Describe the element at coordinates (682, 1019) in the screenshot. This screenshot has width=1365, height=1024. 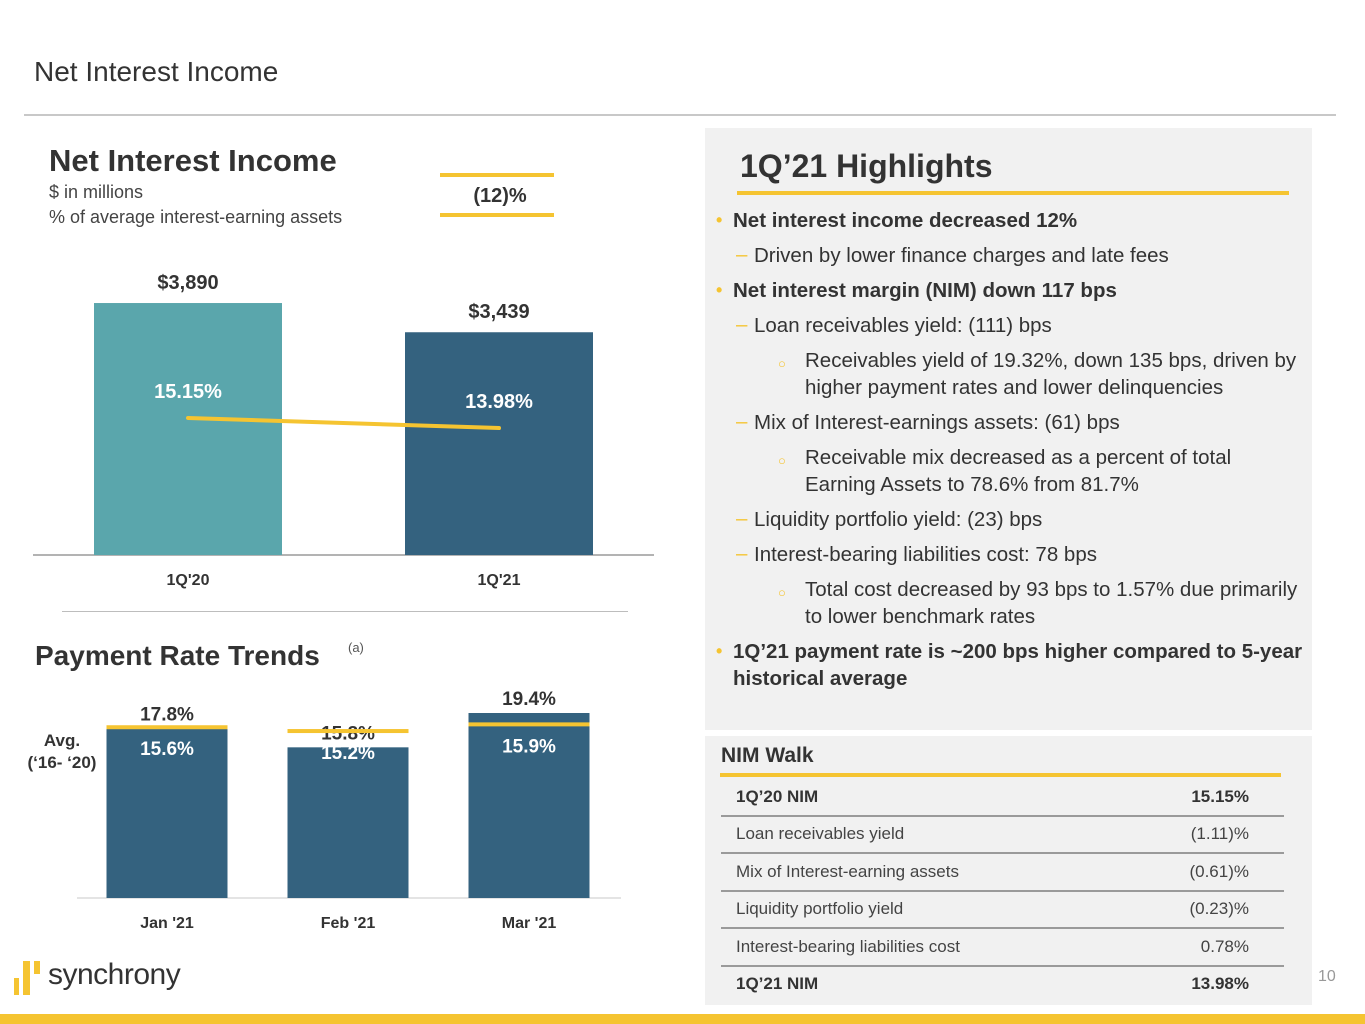
I see `footer-accent-bar` at that location.